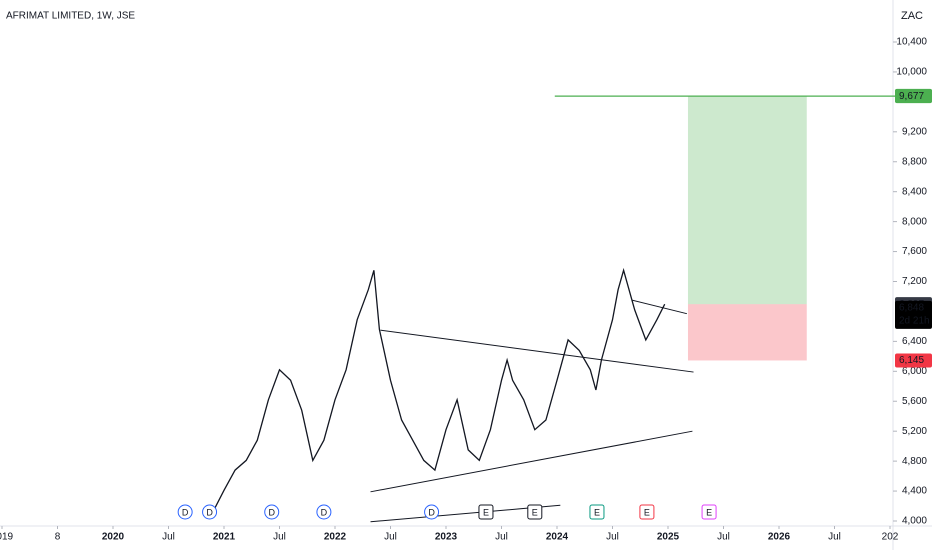 This screenshot has height=550, width=932. Describe the element at coordinates (914, 371) in the screenshot. I see `y-tick-label: 6,000` at that location.